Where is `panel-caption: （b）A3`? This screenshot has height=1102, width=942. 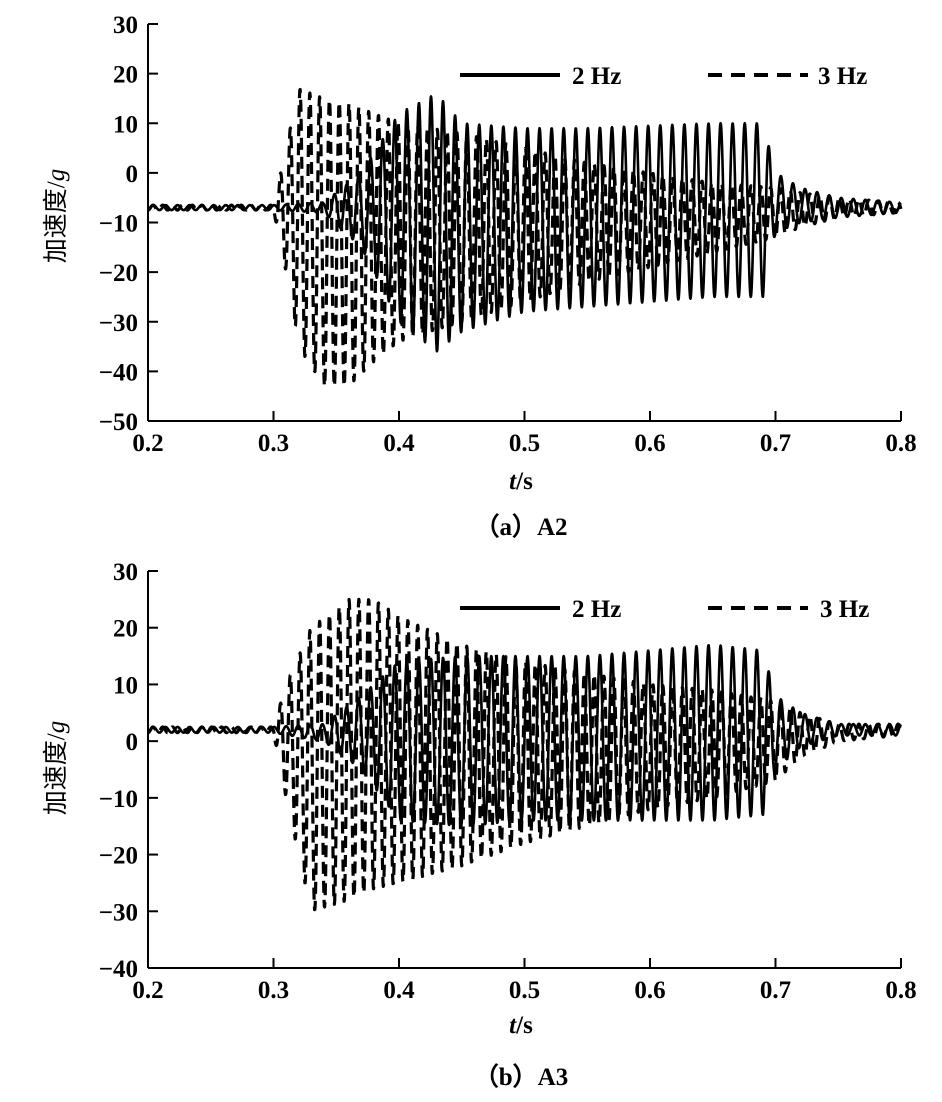 panel-caption: （b）A3 is located at coordinates (521, 1076).